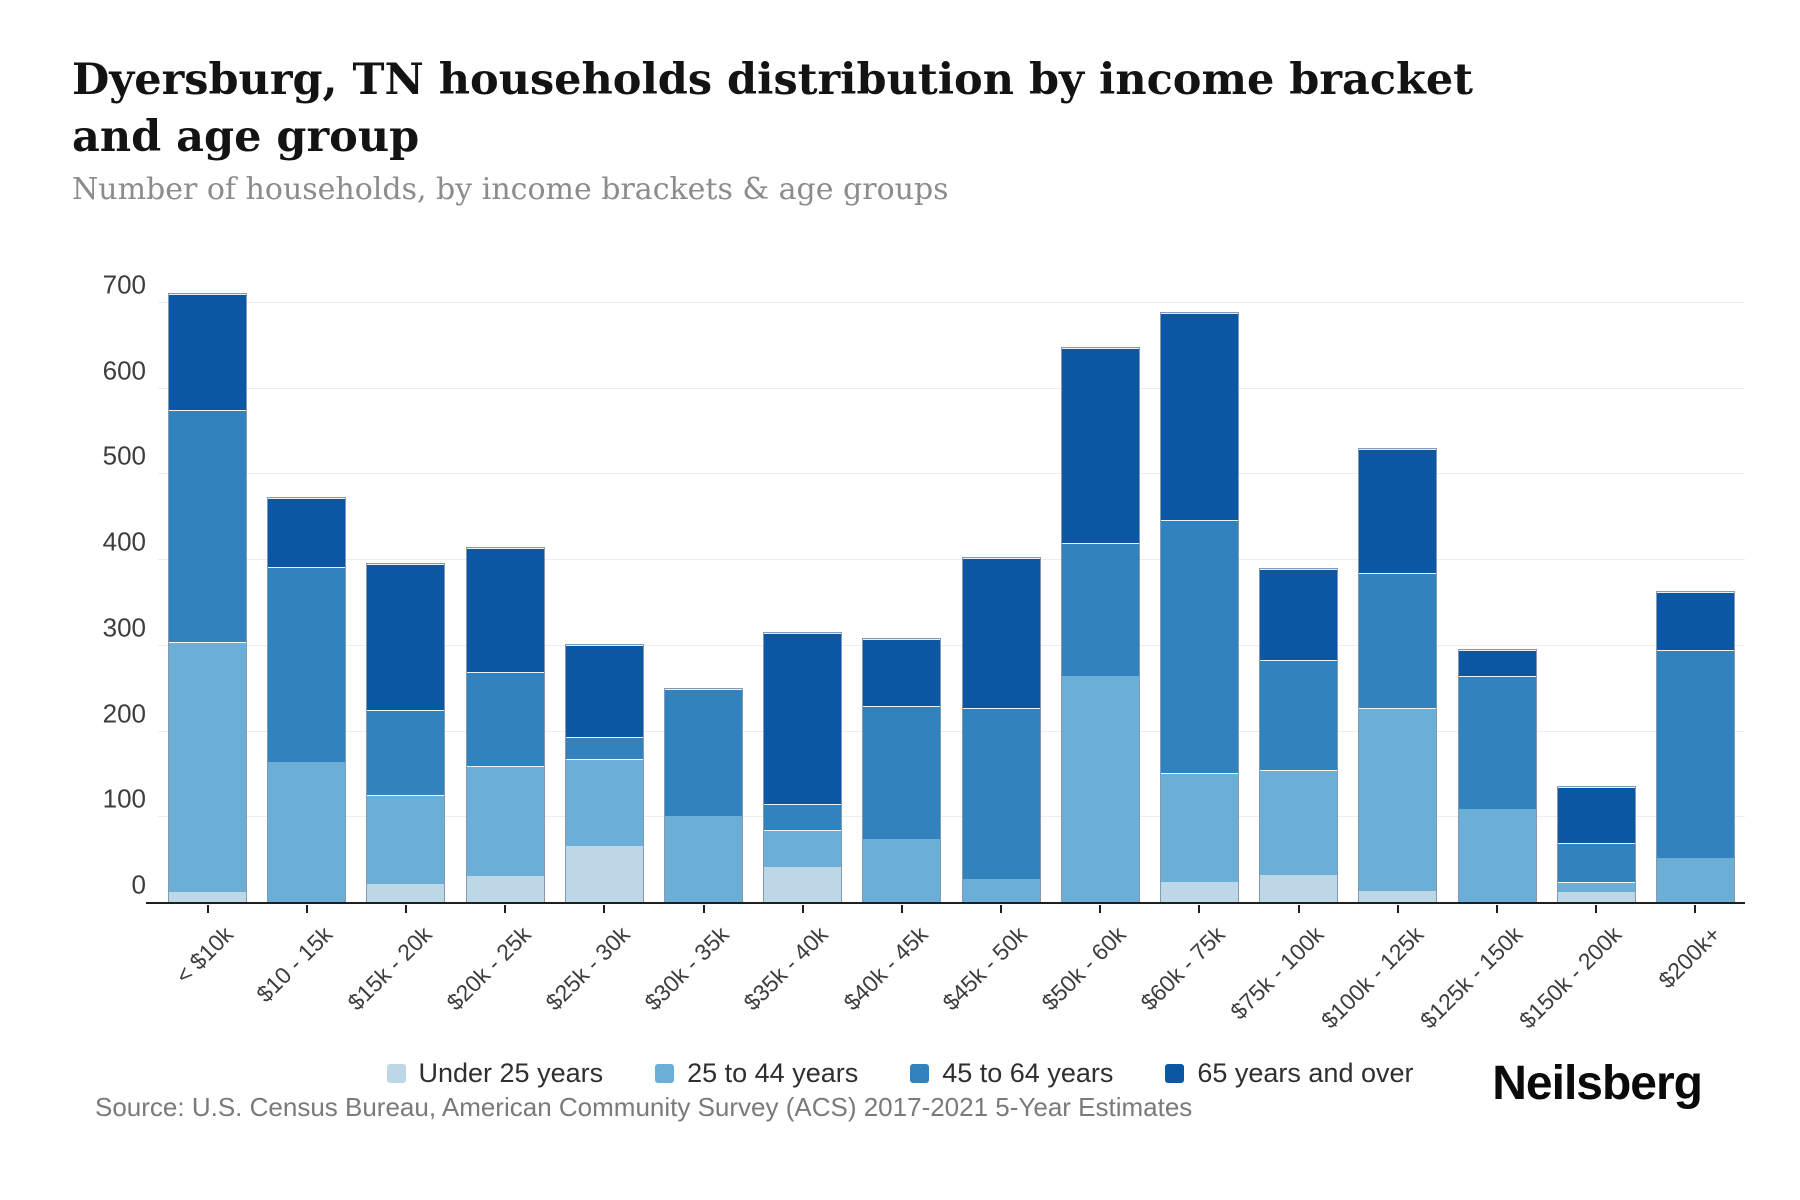 The height and width of the screenshot is (1200, 1800). Describe the element at coordinates (1570, 977) in the screenshot. I see `x-axis-tick-label: $150k - 200k` at that location.